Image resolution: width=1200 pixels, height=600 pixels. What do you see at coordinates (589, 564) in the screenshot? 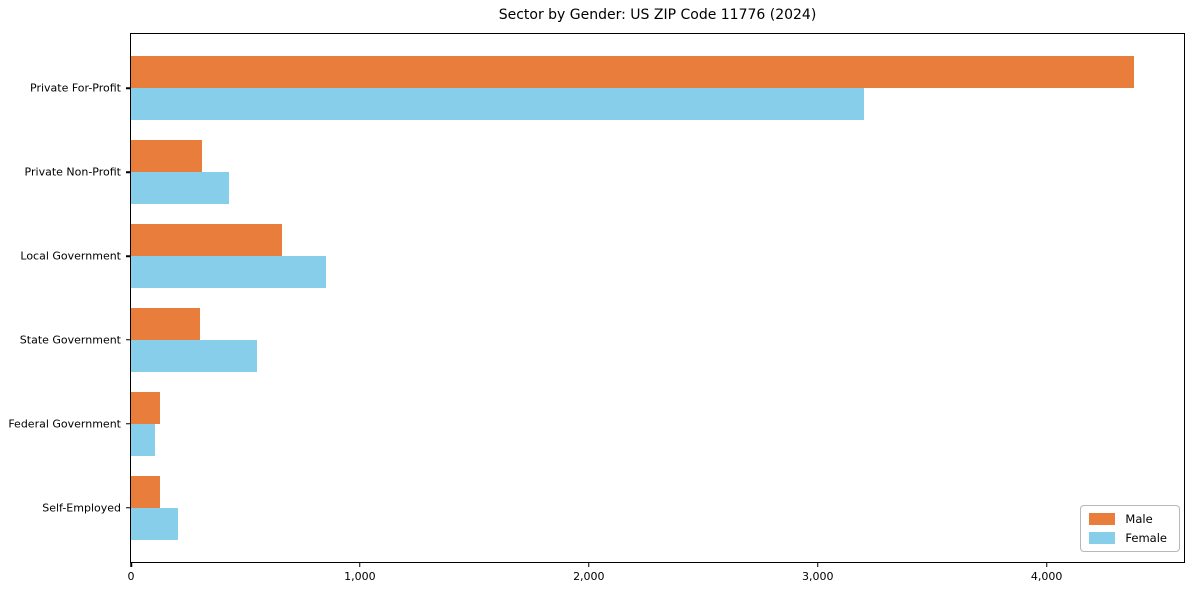
I see `x-tick-2000` at bounding box center [589, 564].